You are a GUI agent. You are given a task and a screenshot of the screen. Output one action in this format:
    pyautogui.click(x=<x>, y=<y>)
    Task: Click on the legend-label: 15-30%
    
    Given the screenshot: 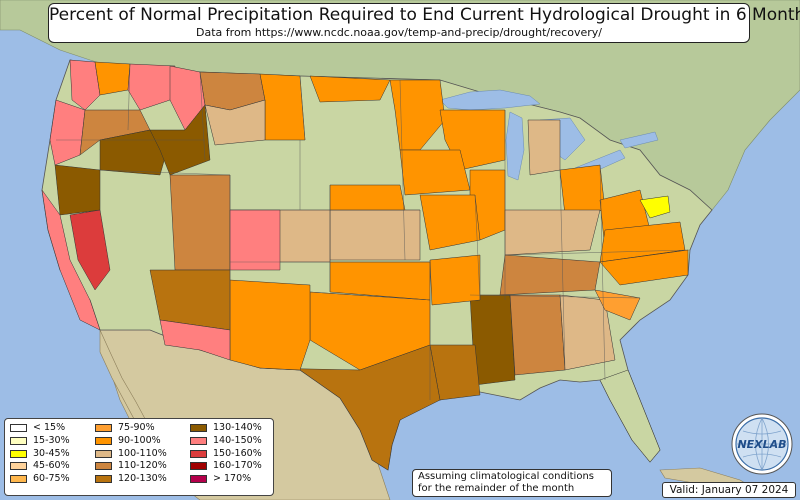 What is the action you would take?
    pyautogui.click(x=51, y=440)
    